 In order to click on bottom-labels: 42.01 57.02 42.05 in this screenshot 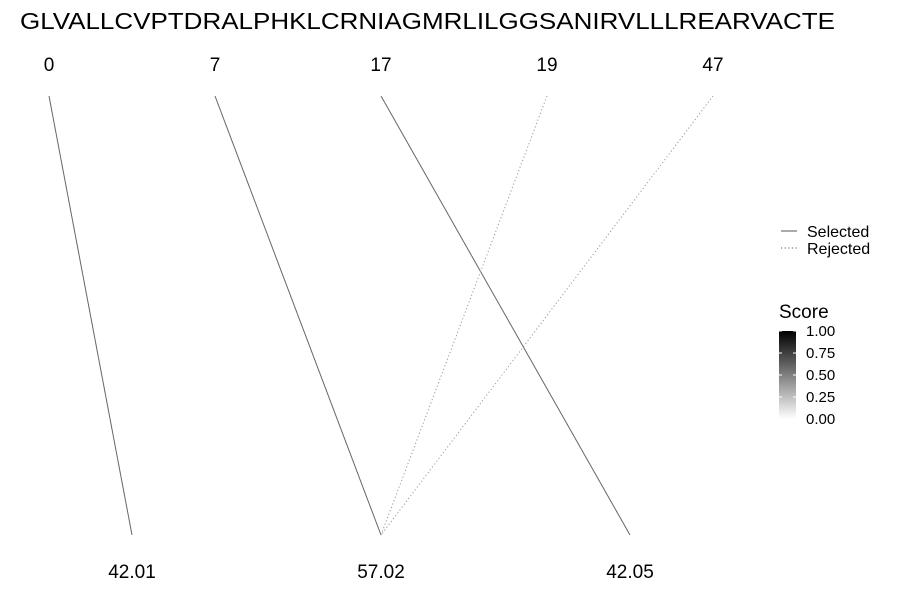, I will do `click(381, 572)`.